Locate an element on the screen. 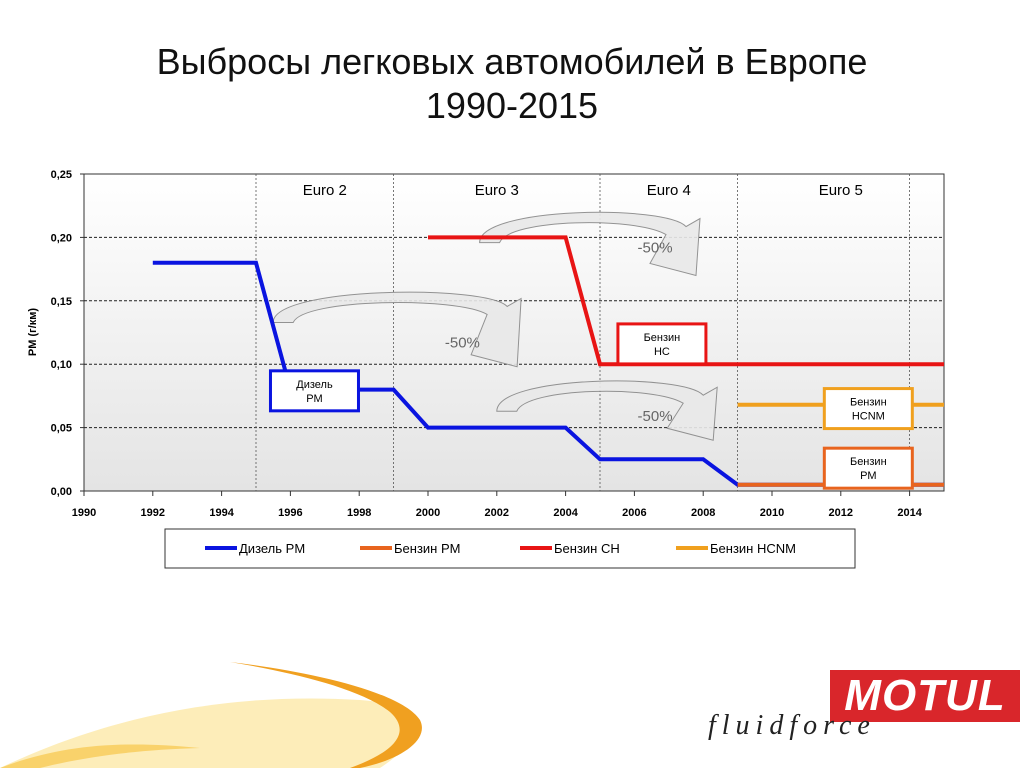  legend-entry: Дизель PM is located at coordinates (272, 548).